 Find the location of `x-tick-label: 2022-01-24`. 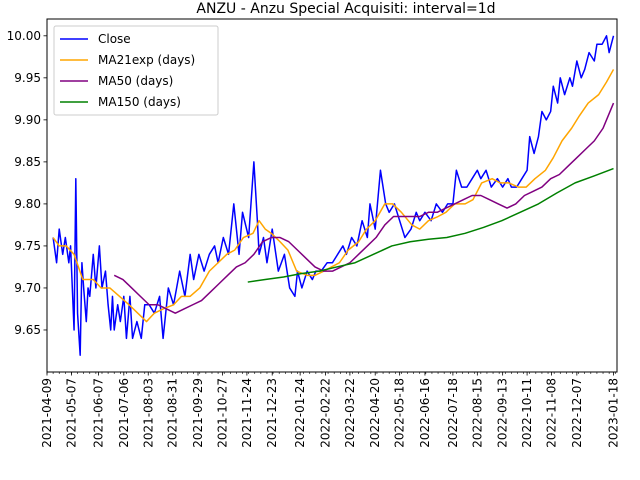

x-tick-label: 2022-01-24 is located at coordinates (300, 413).